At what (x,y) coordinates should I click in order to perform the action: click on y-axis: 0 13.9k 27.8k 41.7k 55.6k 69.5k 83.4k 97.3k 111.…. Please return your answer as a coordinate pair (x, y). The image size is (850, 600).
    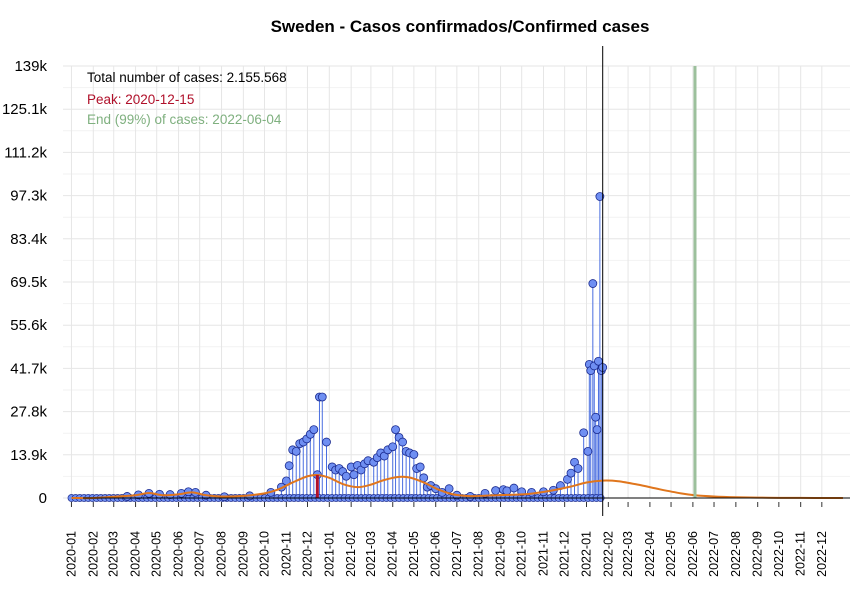
    Looking at the image, I should click on (25, 282).